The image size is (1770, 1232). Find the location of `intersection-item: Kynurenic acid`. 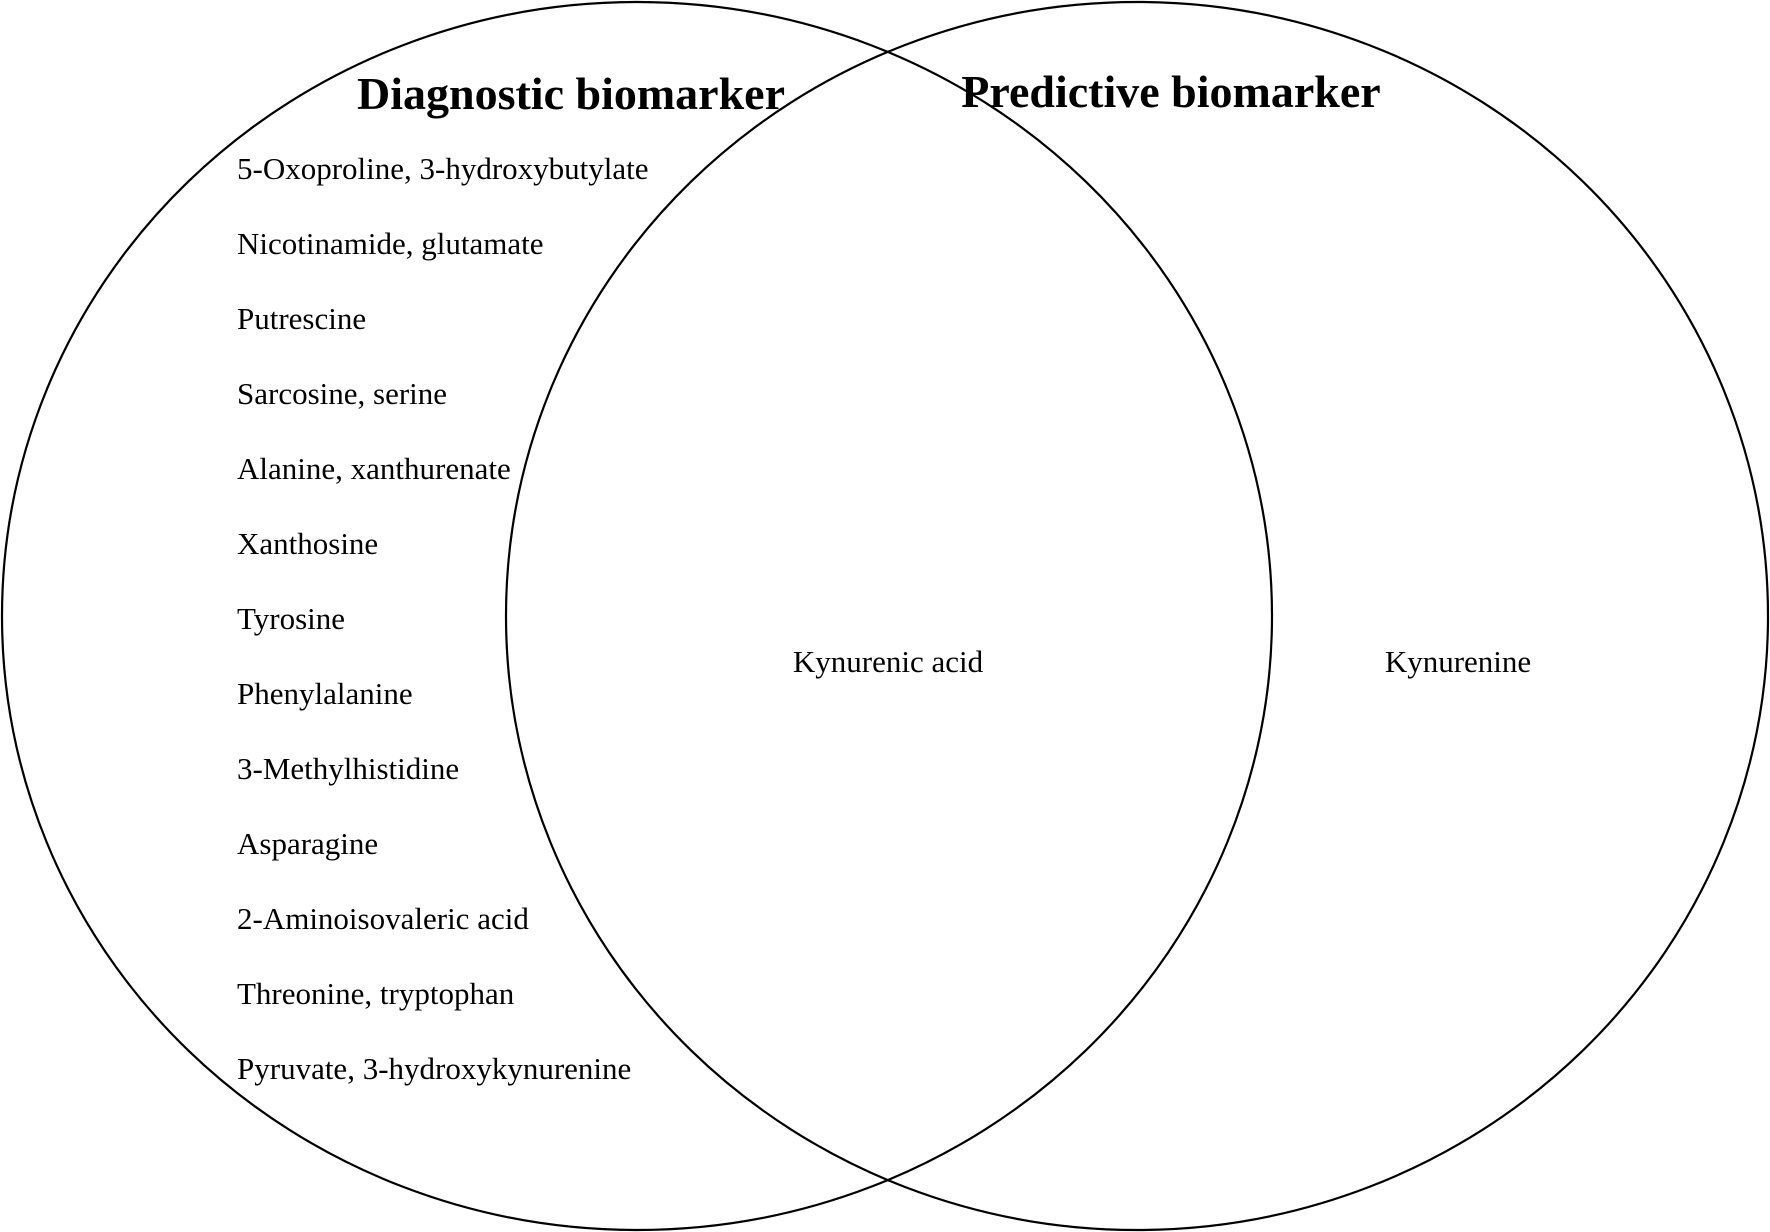

intersection-item: Kynurenic acid is located at coordinates (888, 661).